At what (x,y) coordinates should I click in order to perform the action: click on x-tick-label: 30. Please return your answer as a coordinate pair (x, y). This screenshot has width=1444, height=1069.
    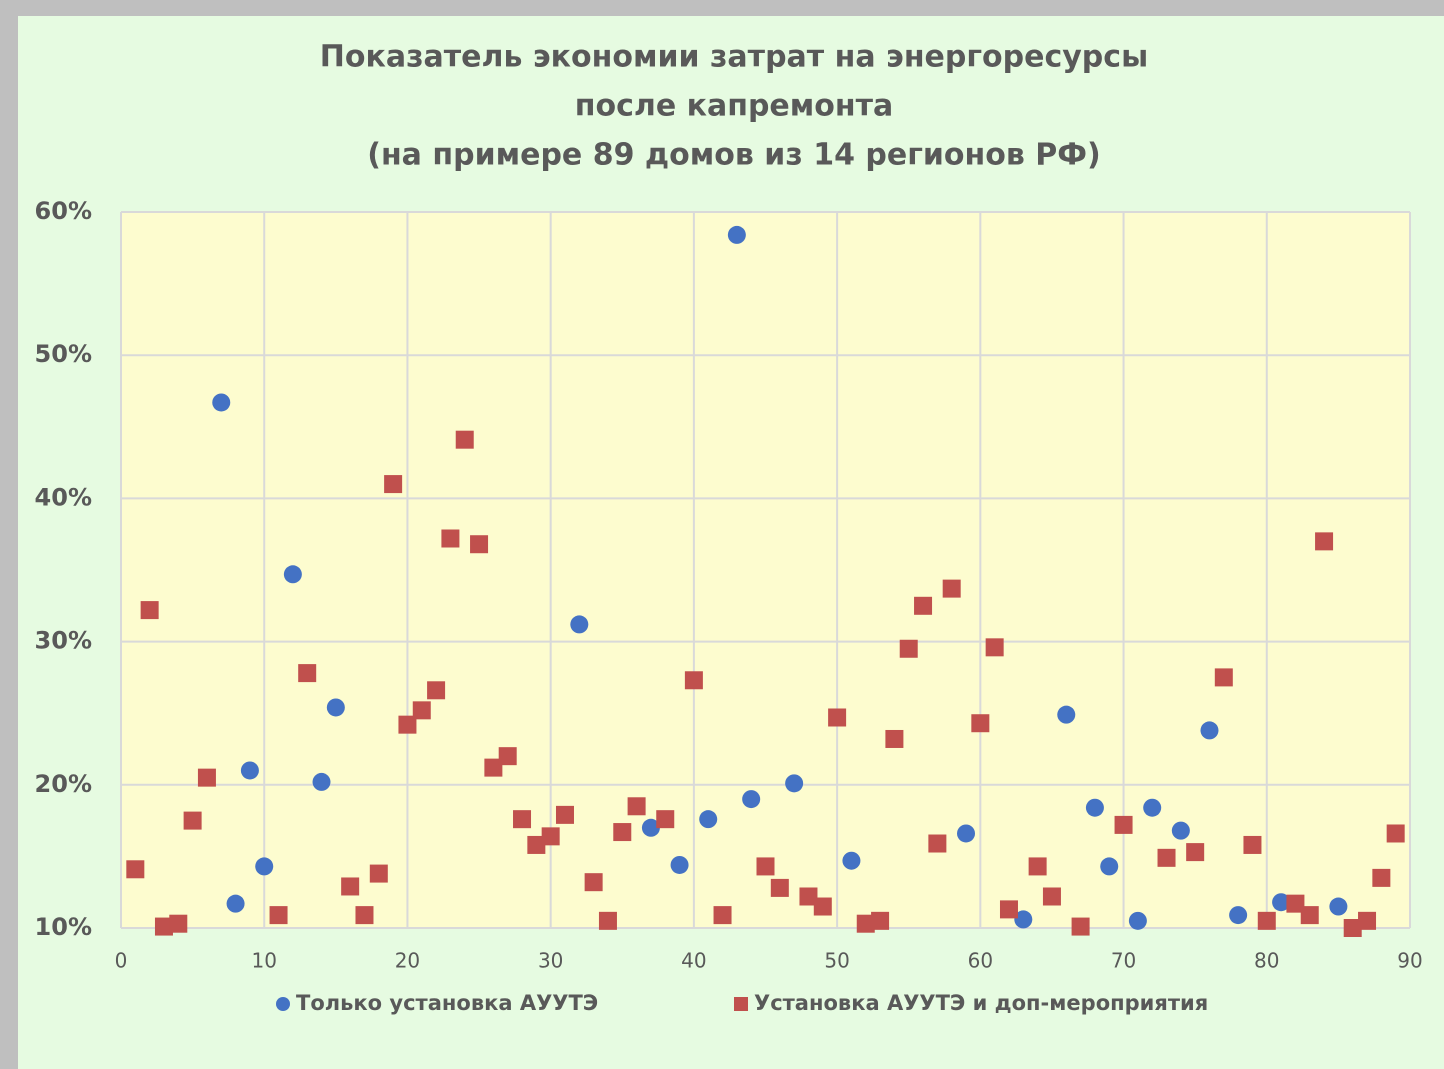
    Looking at the image, I should click on (550, 961).